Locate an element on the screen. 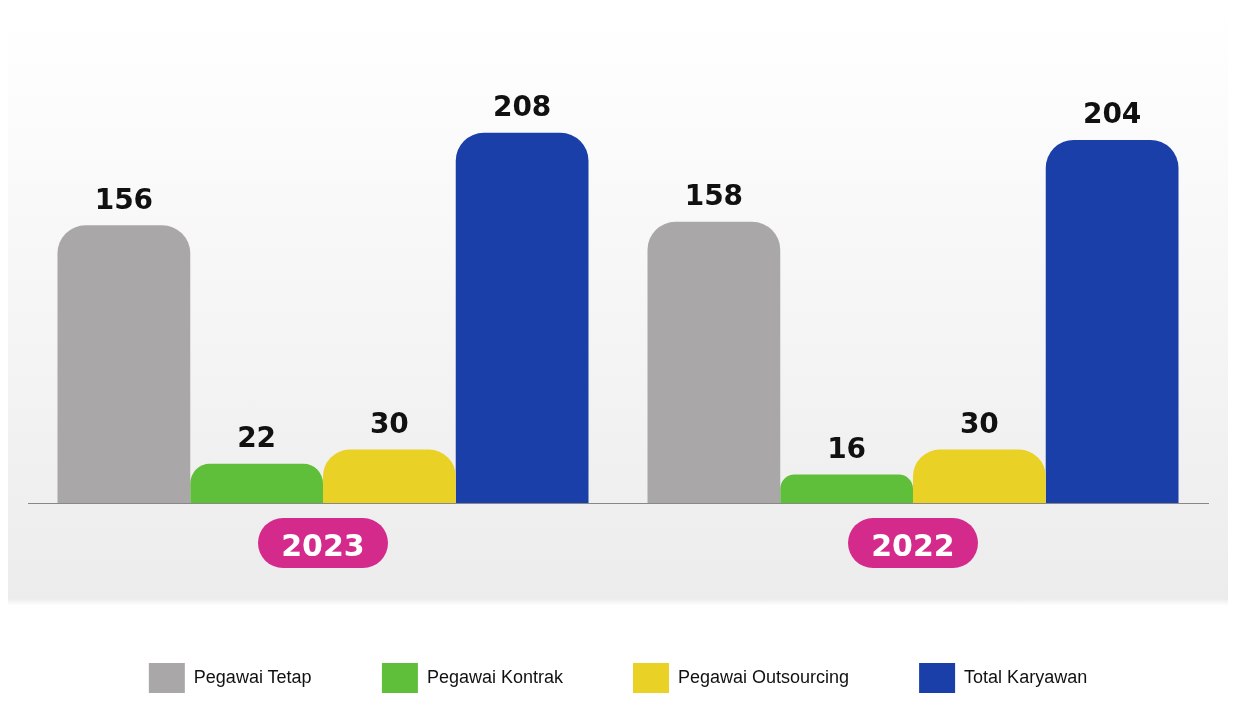 The width and height of the screenshot is (1239, 713). data-label: 22 is located at coordinates (257, 438).